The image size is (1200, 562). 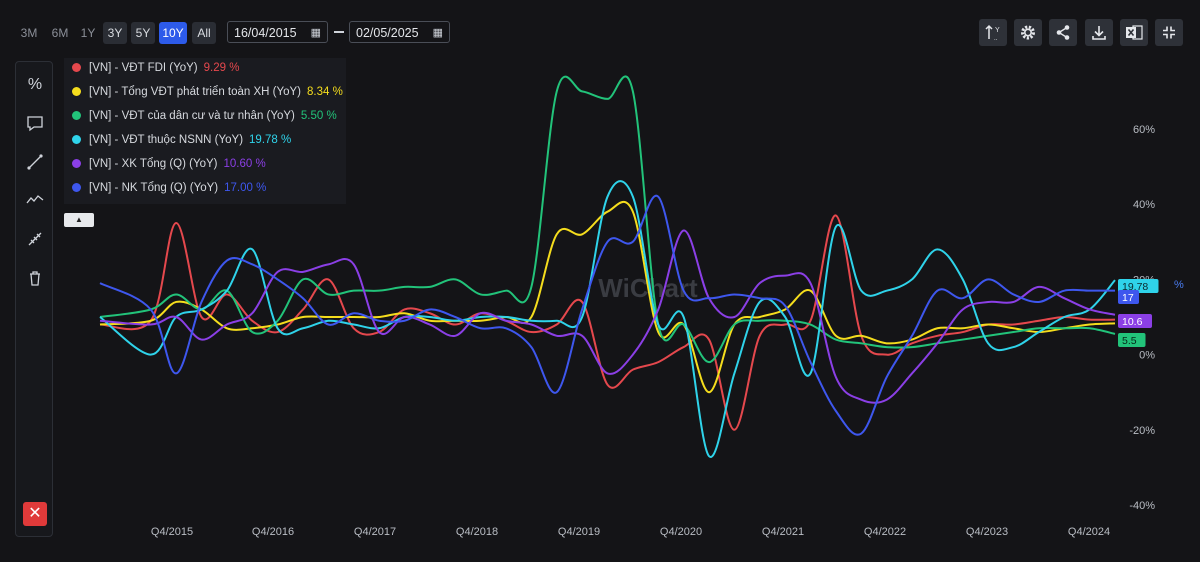 I want to click on legend-item: [VN] - VĐT thuộc NSNN (YoY) 19.78 %, so click(x=181, y=142).